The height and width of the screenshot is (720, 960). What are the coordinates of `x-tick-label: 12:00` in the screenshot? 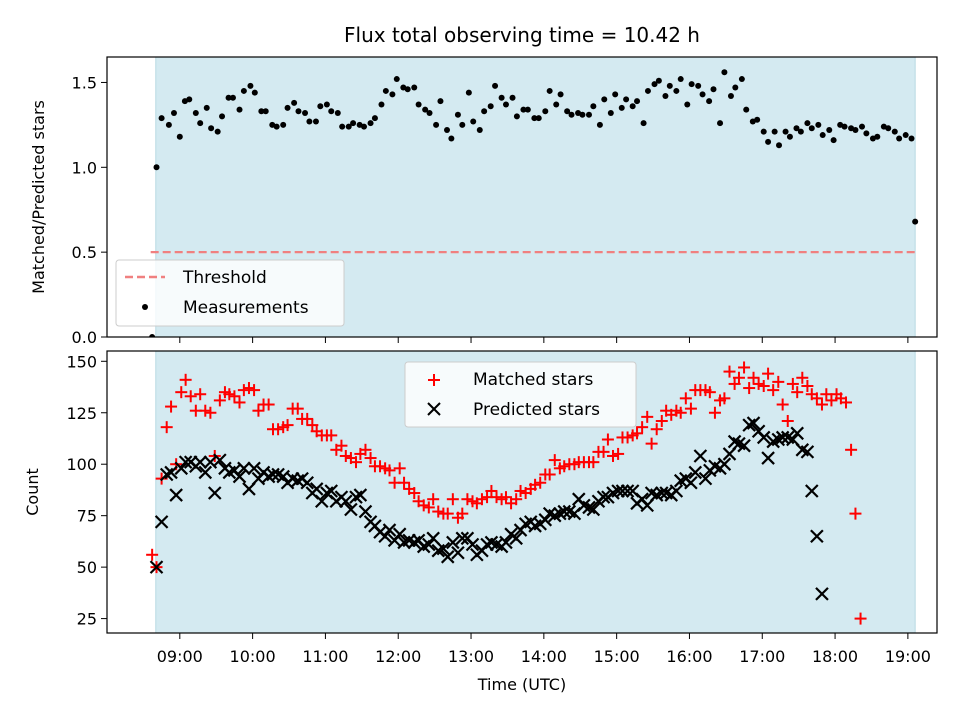 It's located at (398, 656).